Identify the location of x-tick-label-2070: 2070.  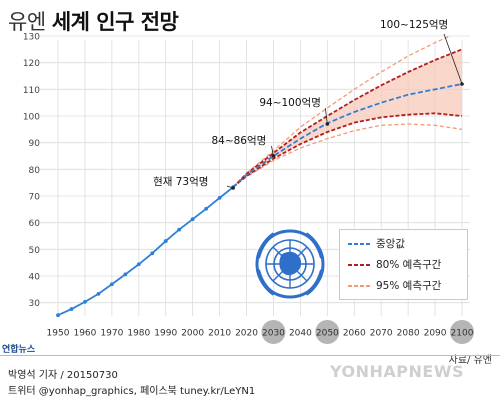
(381, 334).